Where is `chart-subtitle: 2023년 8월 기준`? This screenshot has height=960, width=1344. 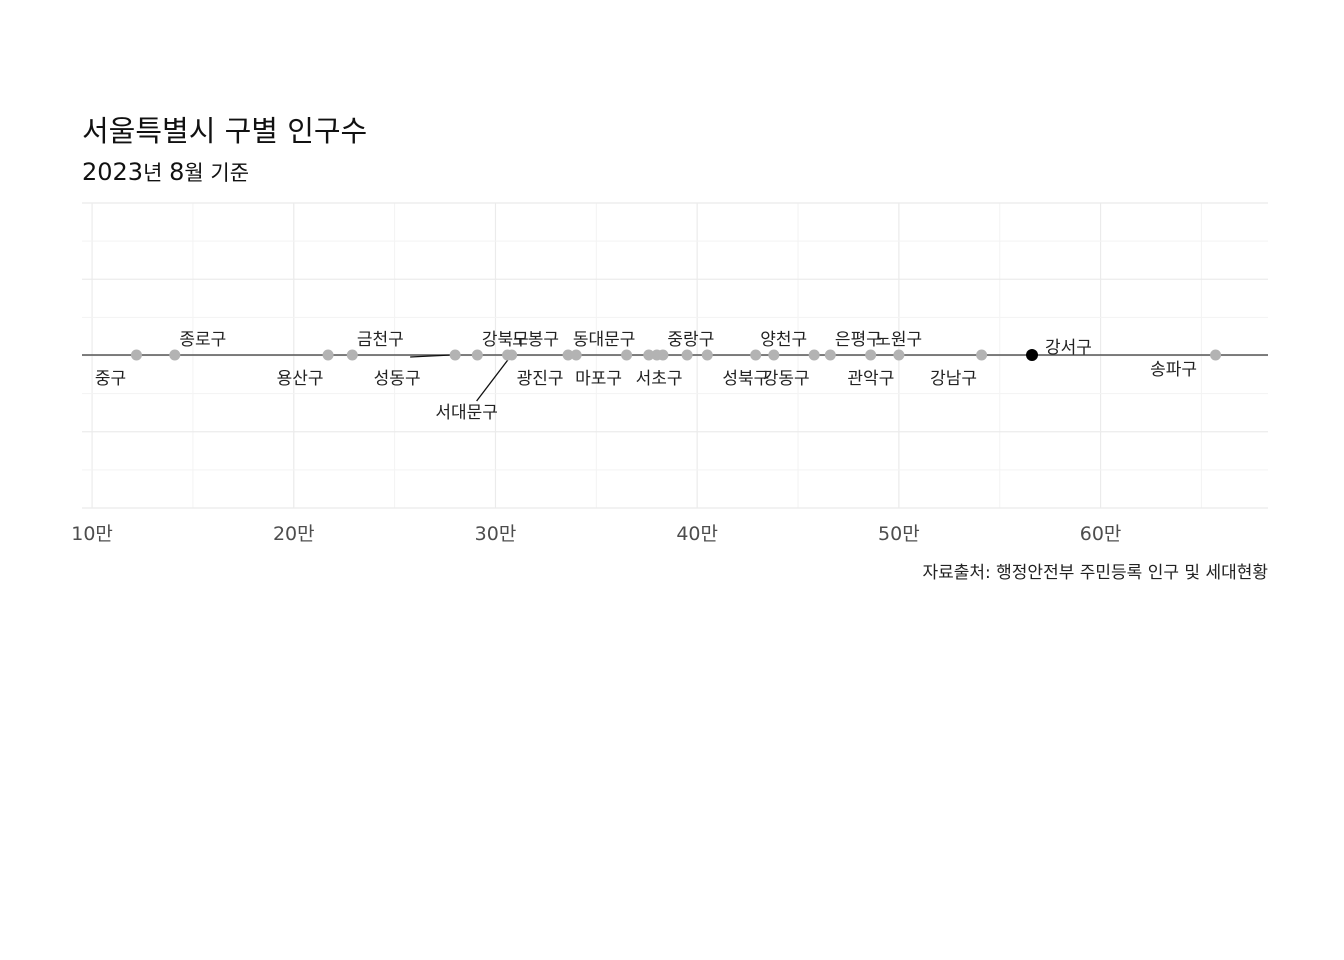
chart-subtitle: 2023년 8월 기준 is located at coordinates (165, 172).